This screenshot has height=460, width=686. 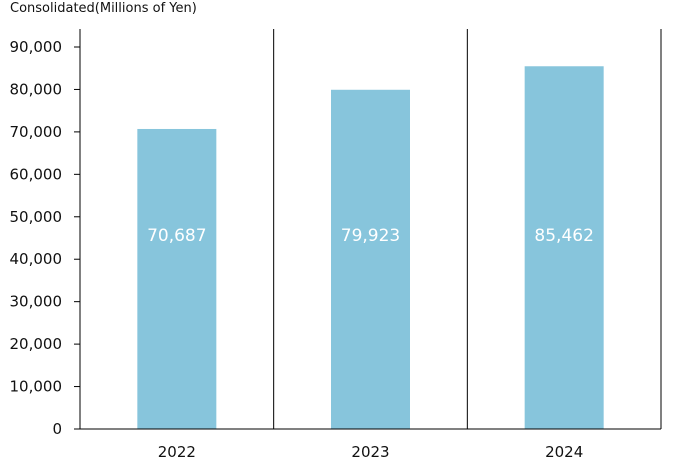 I want to click on chart-title: Consolidated(Millions of Yen), so click(x=103, y=8).